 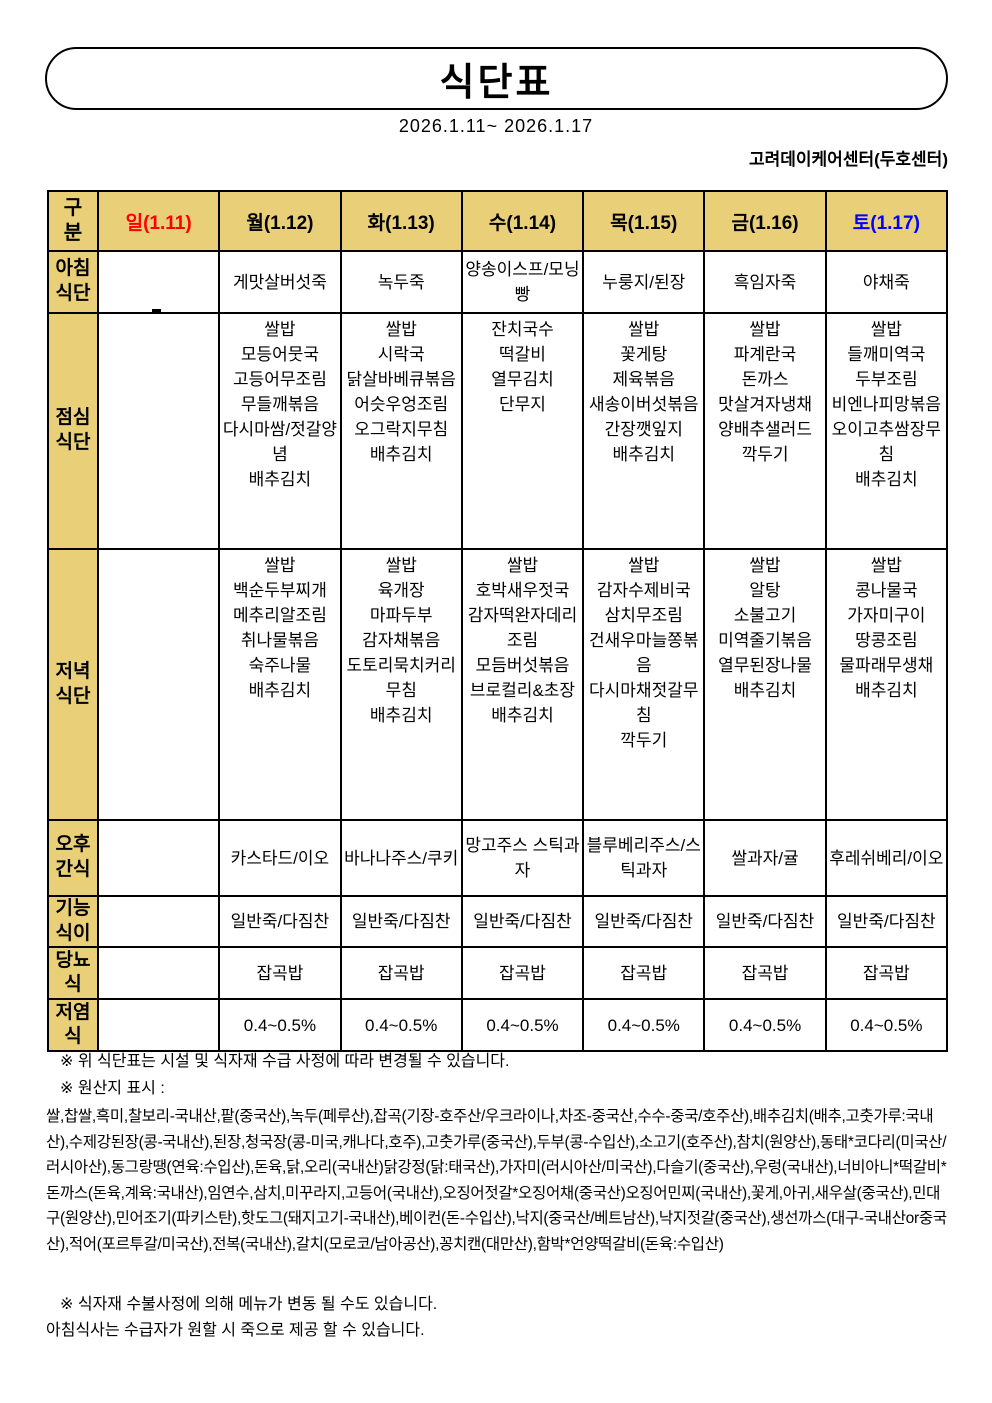 What do you see at coordinates (401, 640) in the screenshot?
I see `menu-item: 감자채볶음` at bounding box center [401, 640].